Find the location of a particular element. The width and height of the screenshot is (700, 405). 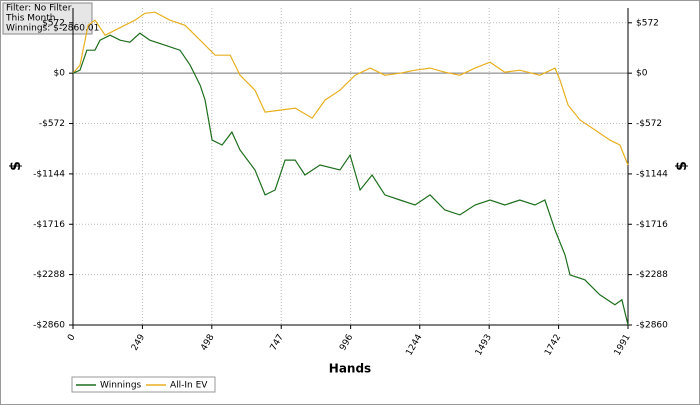

y-tick-label: -$2288 is located at coordinates (49, 275).